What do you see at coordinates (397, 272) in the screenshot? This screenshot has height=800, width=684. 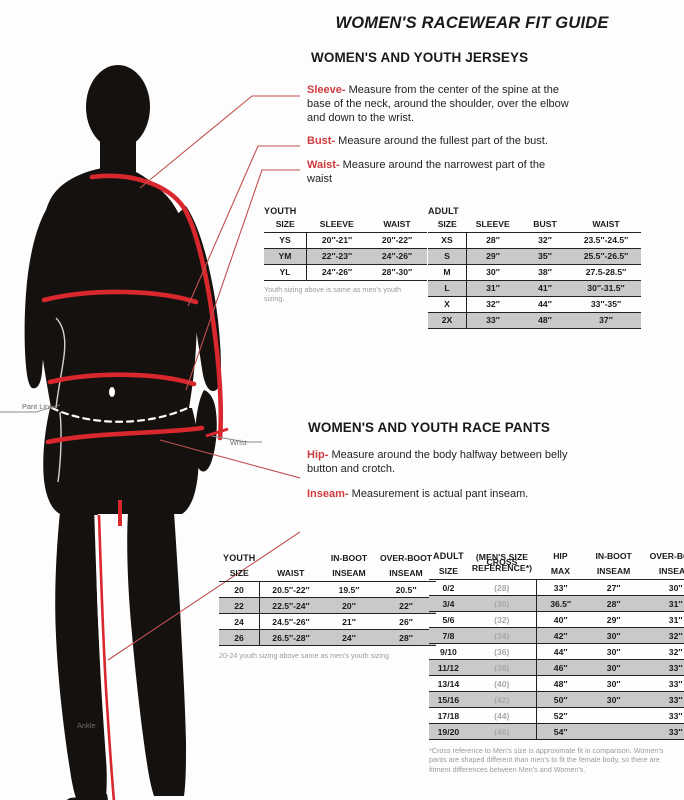 I see `cell-waist: 28″-30″` at bounding box center [397, 272].